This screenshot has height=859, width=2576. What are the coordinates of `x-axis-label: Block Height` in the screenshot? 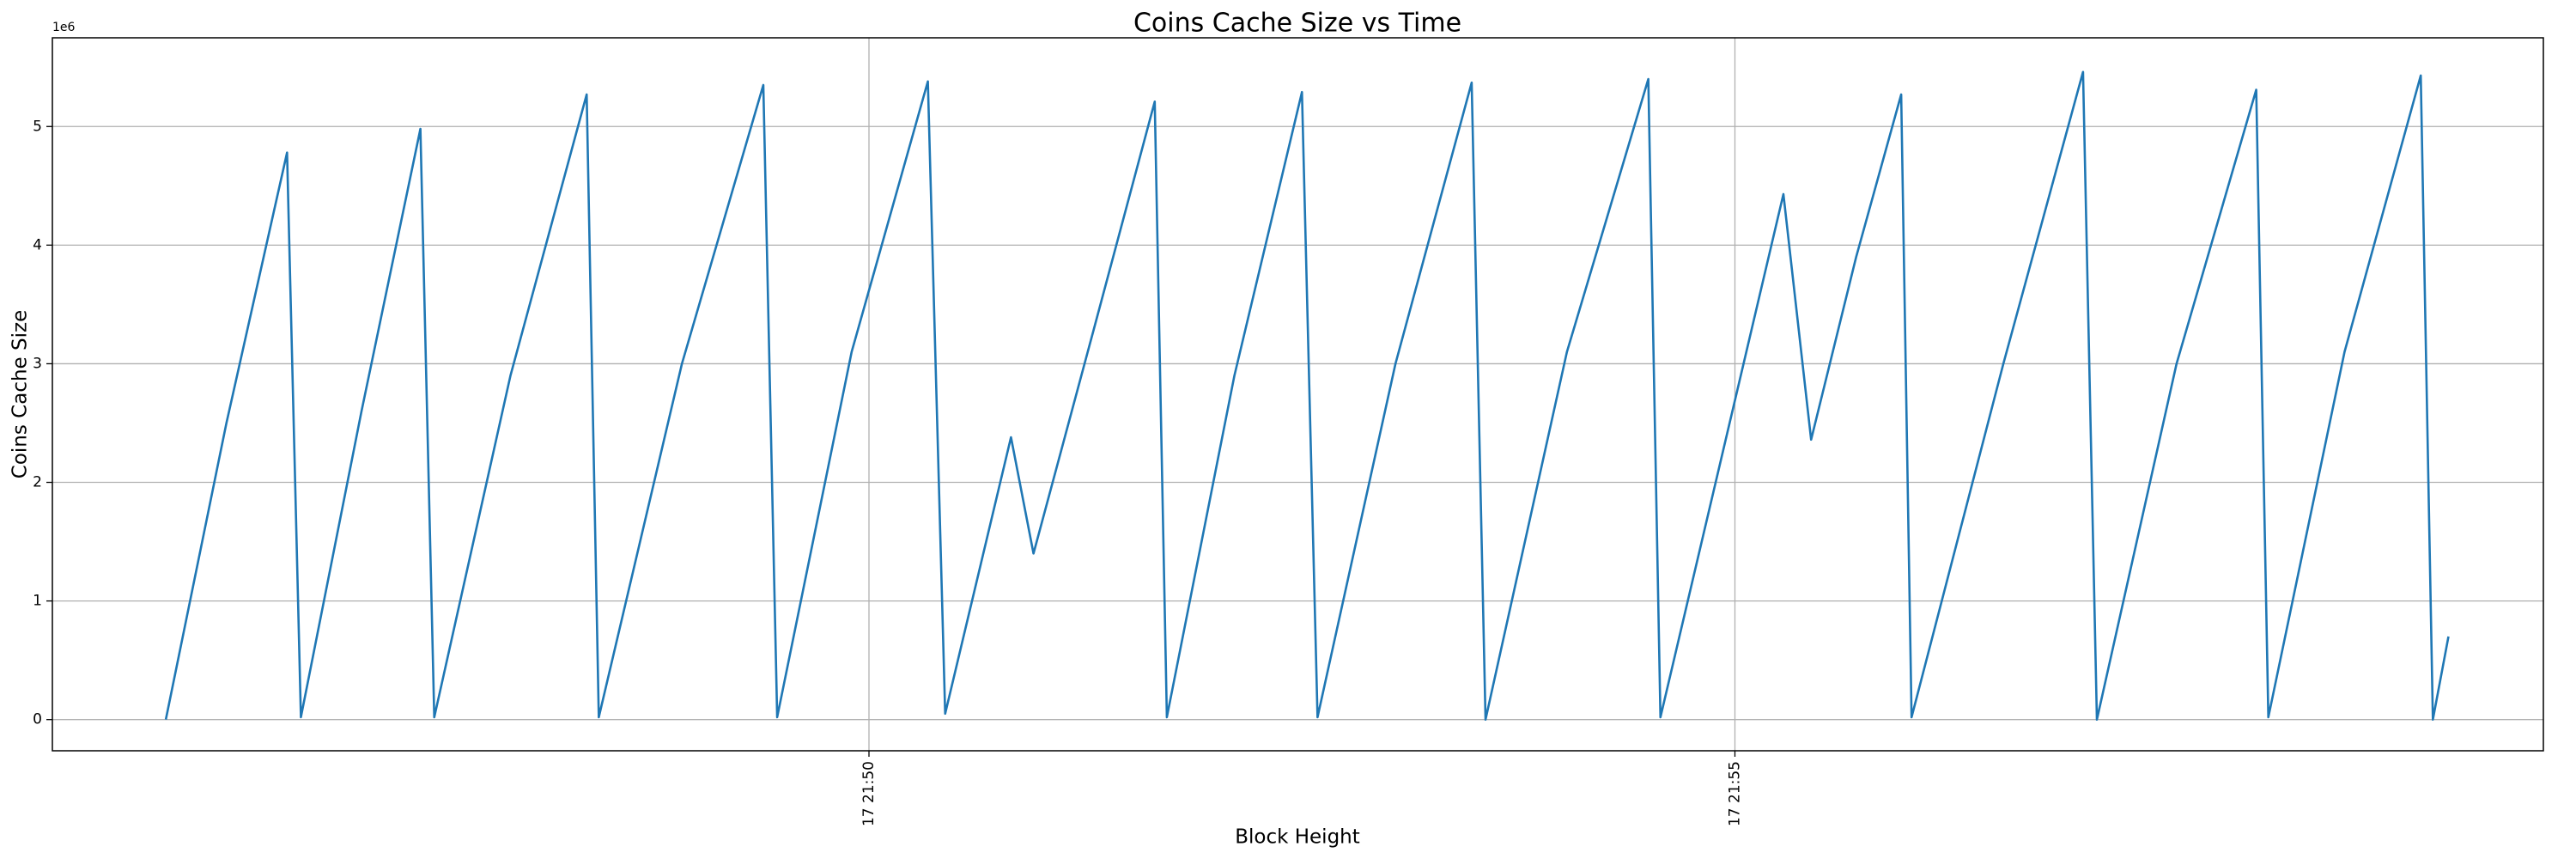 It's located at (1297, 837).